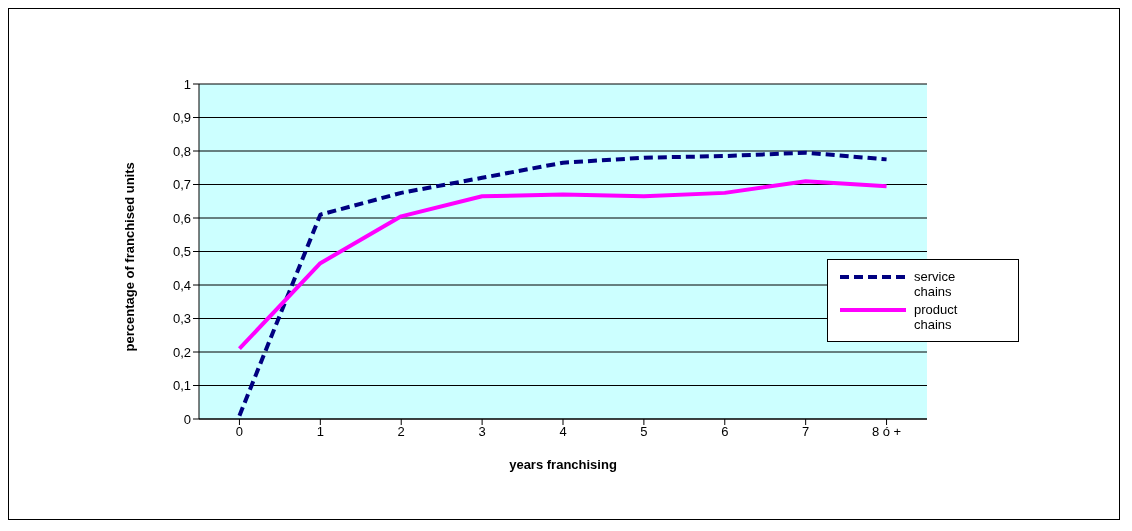 This screenshot has height=531, width=1132. Describe the element at coordinates (181, 185) in the screenshot. I see `y-tick-label: 0,7` at that location.